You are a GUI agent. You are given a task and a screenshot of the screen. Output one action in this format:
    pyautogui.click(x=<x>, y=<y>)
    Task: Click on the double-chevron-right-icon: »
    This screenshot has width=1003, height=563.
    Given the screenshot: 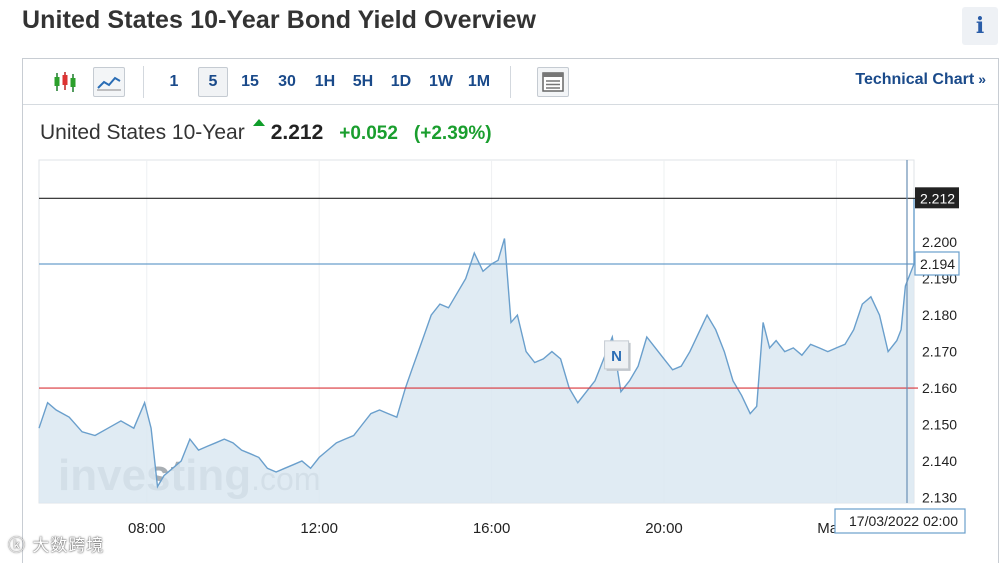 What is the action you would take?
    pyautogui.click(x=982, y=79)
    